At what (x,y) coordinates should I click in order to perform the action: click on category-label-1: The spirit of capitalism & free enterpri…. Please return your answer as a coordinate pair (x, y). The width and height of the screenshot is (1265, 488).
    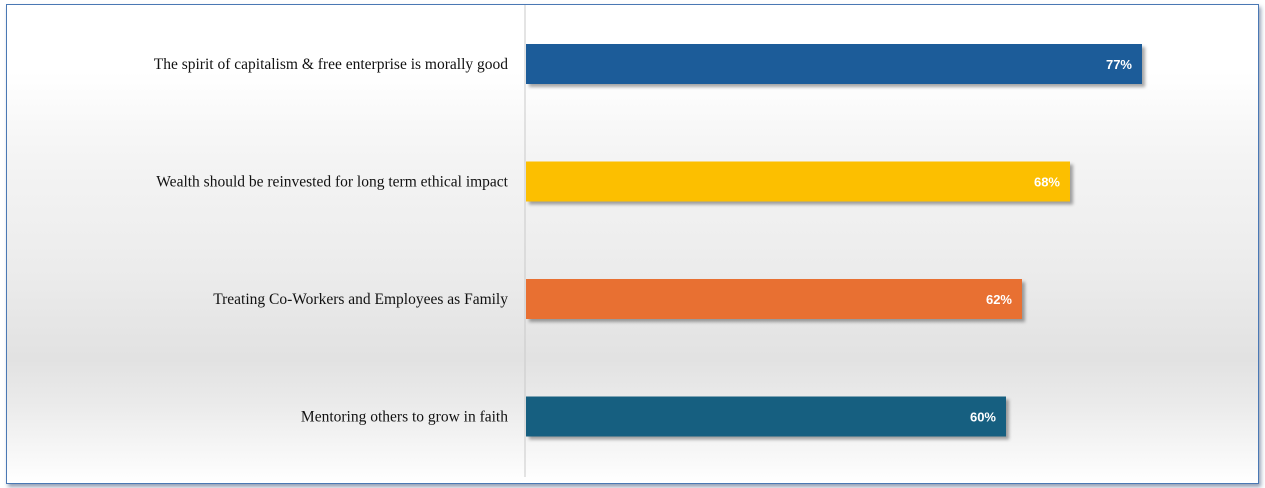
    Looking at the image, I should click on (331, 64).